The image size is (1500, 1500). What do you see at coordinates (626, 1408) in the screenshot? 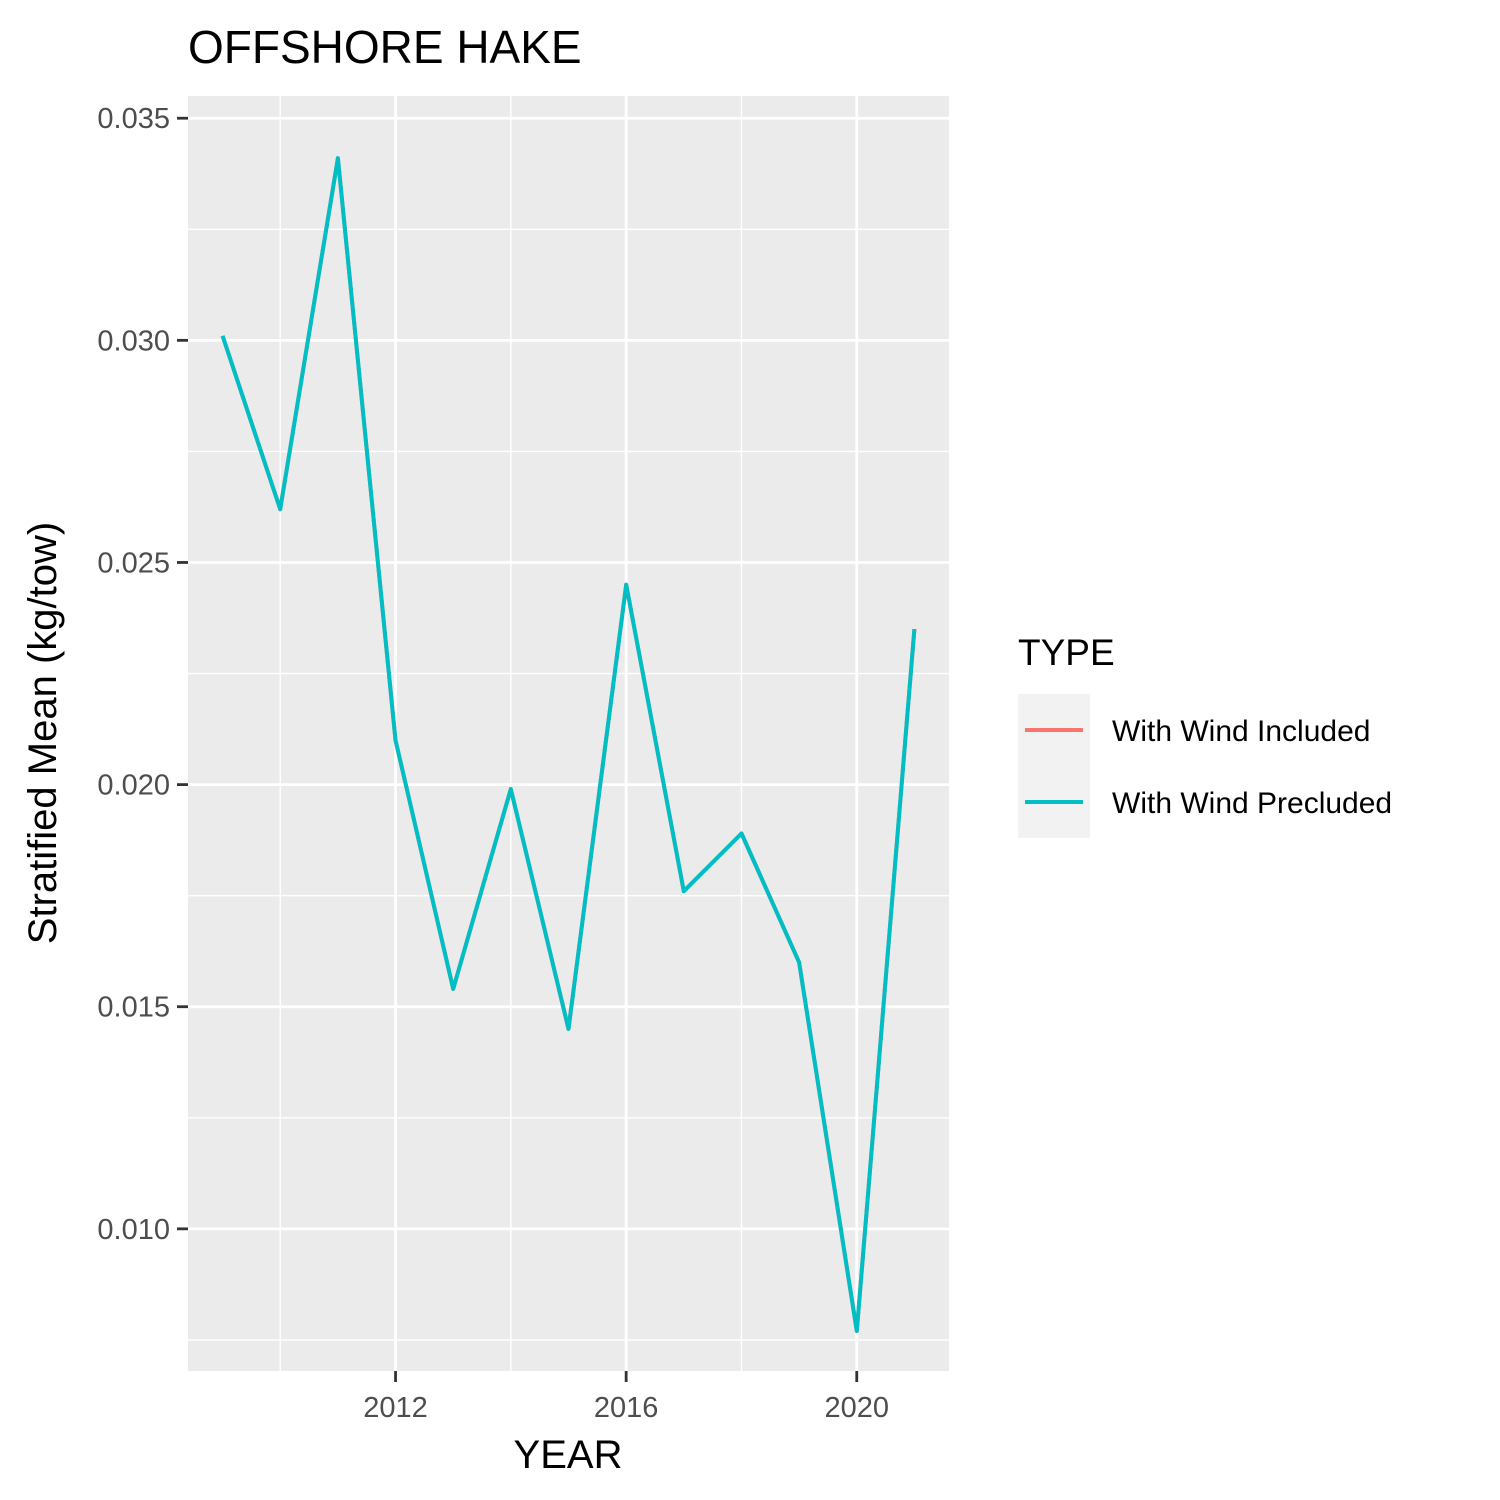
I see `x-tick-label: 2016` at bounding box center [626, 1408].